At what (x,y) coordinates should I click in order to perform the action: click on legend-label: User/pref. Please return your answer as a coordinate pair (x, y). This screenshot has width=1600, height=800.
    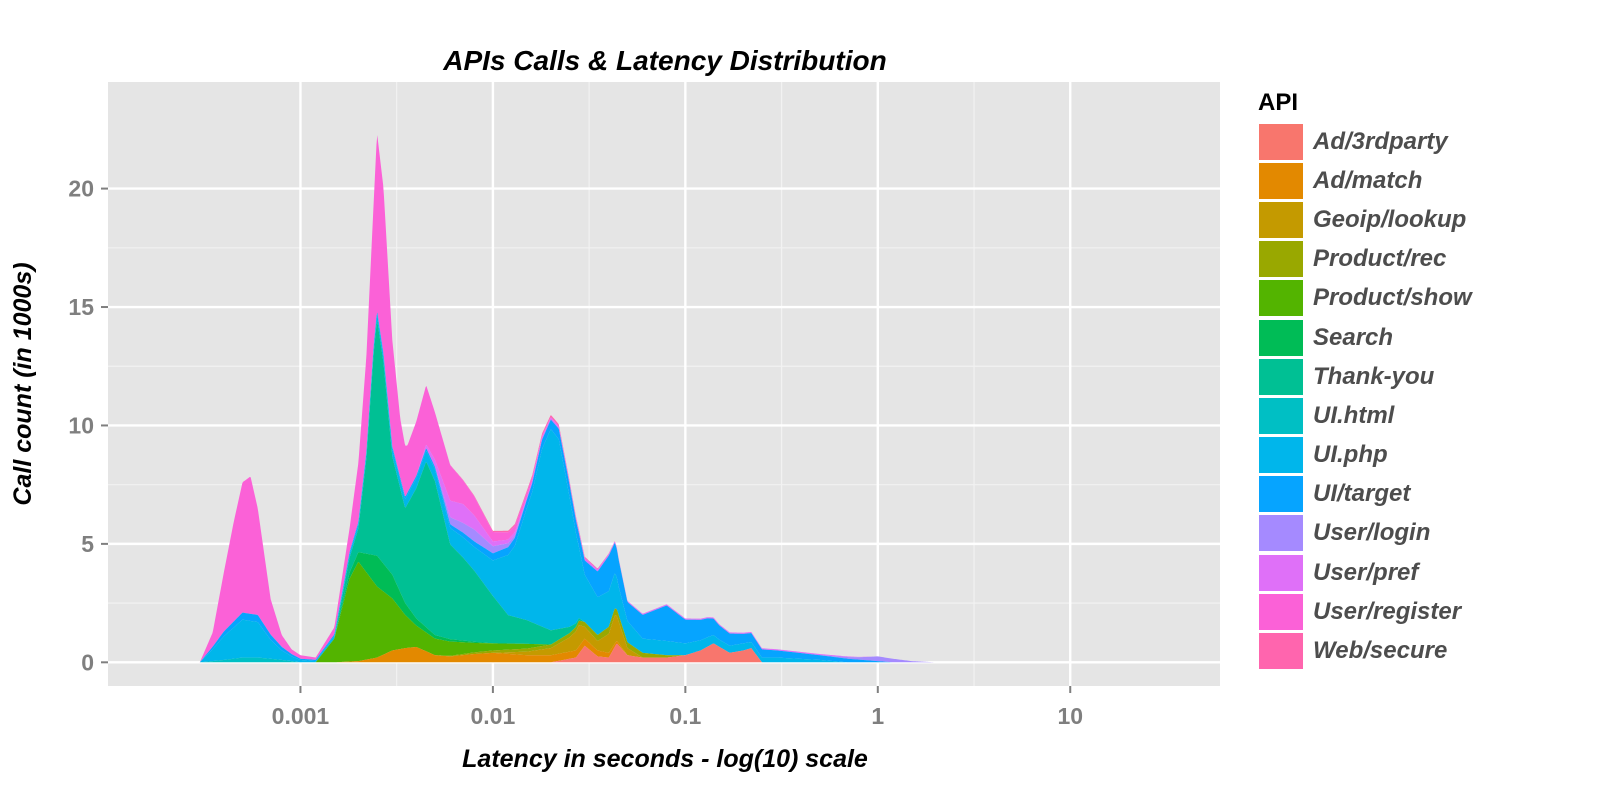
    Looking at the image, I should click on (1366, 572).